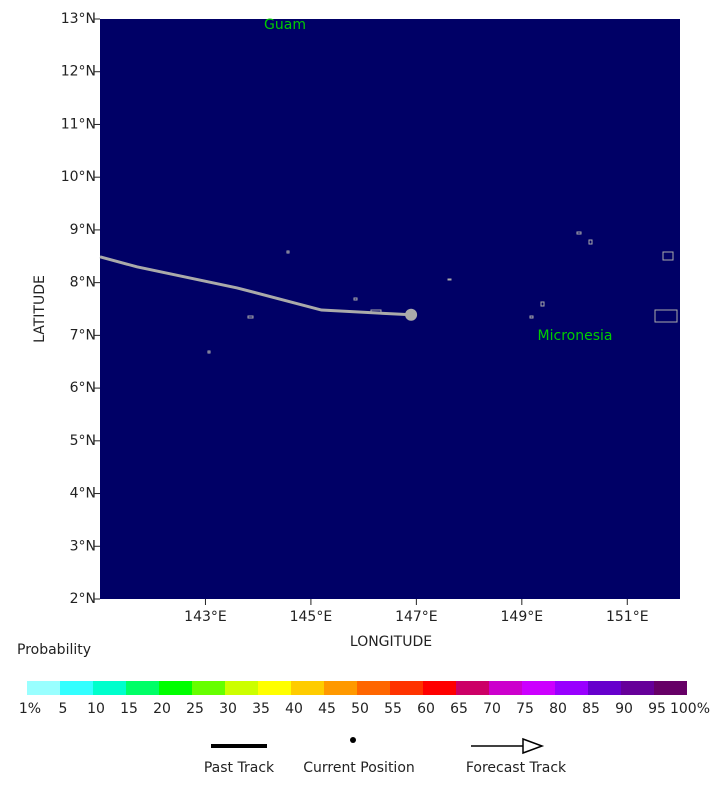  I want to click on past-track, so click(255, 286).